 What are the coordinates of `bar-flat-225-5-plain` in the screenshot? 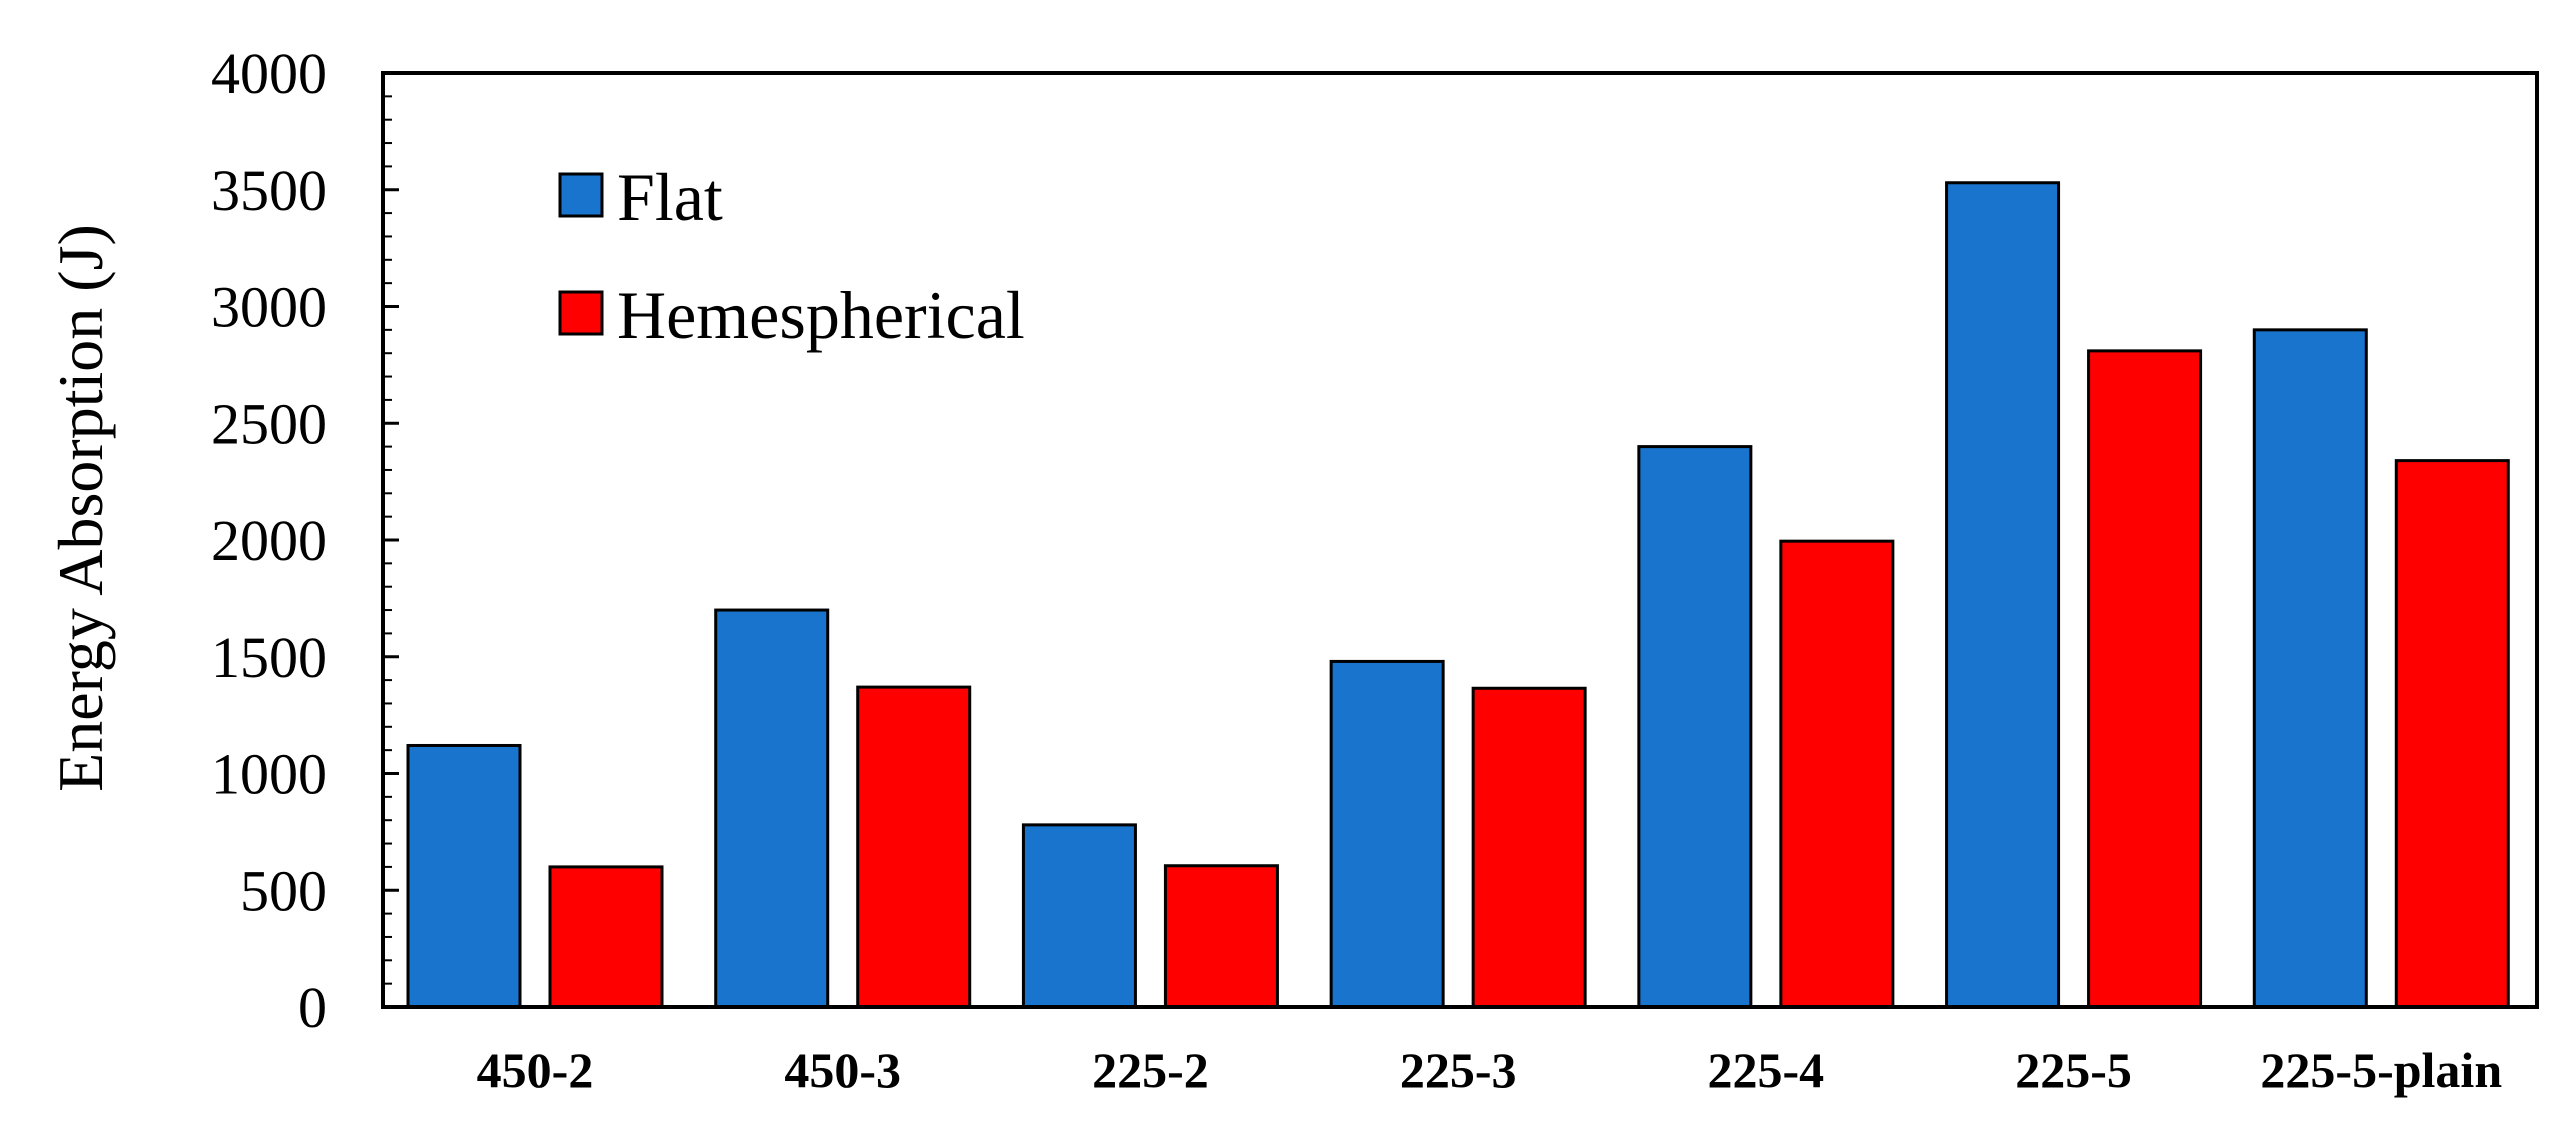 It's located at (2310, 668).